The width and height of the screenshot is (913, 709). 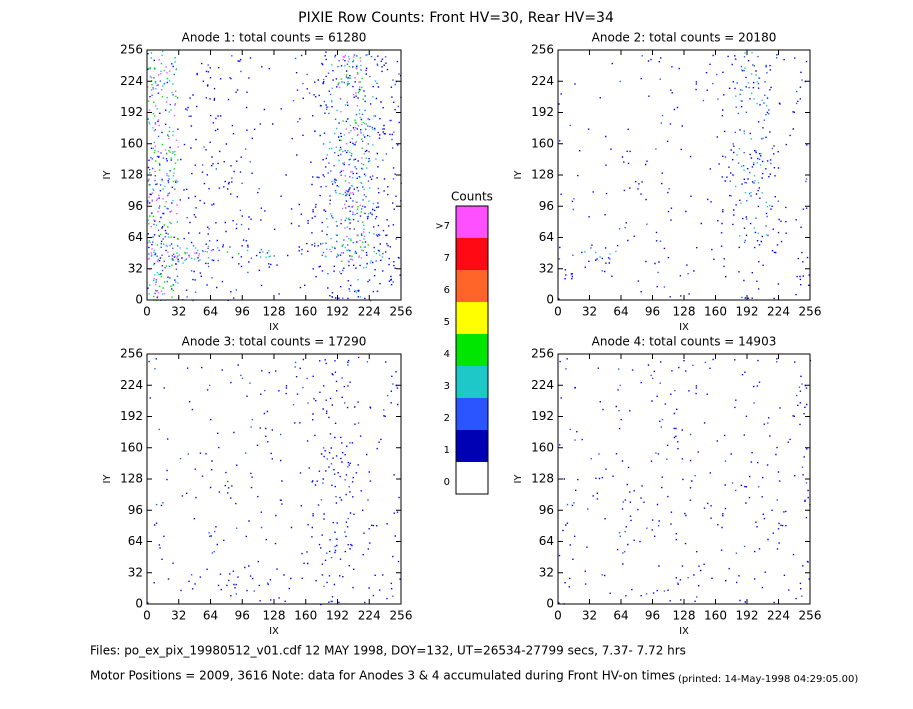 I want to click on colorbar-label: 1, so click(x=447, y=450).